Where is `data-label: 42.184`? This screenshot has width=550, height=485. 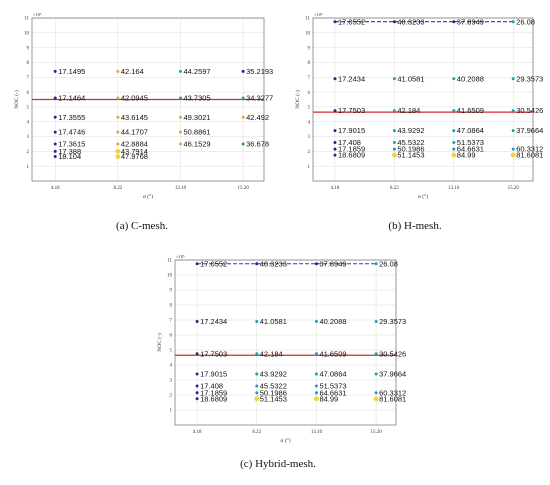
data-label: 42.184 is located at coordinates (408, 110).